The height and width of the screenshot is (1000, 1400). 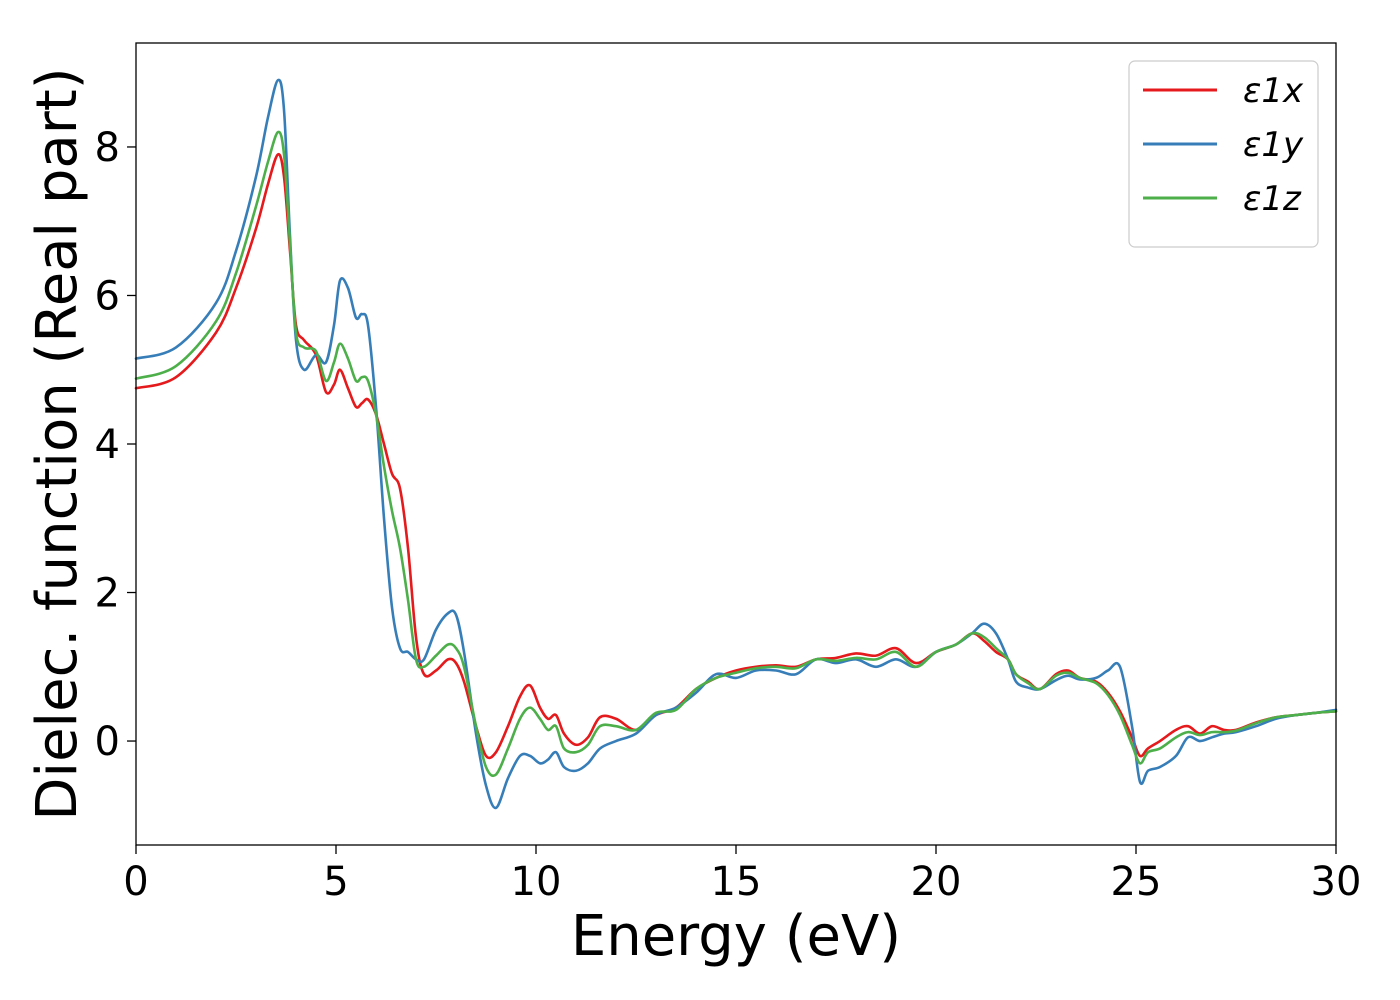 I want to click on x-axis: 0 5 10 15 20 25 30, so click(x=742, y=875).